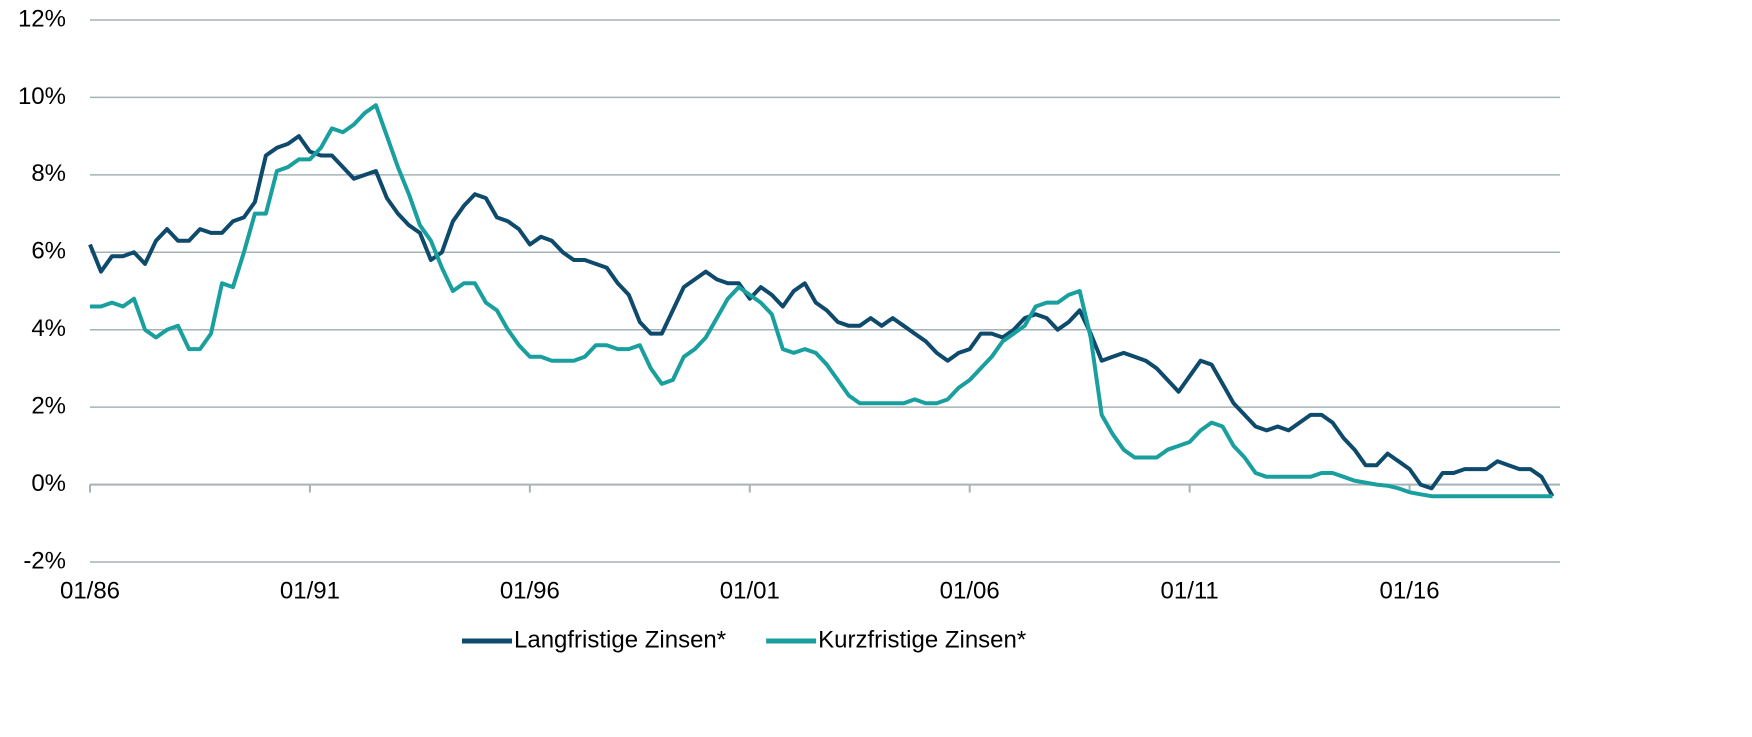 Image resolution: width=1752 pixels, height=737 pixels. Describe the element at coordinates (48, 328) in the screenshot. I see `y-tick-label: 4%` at that location.